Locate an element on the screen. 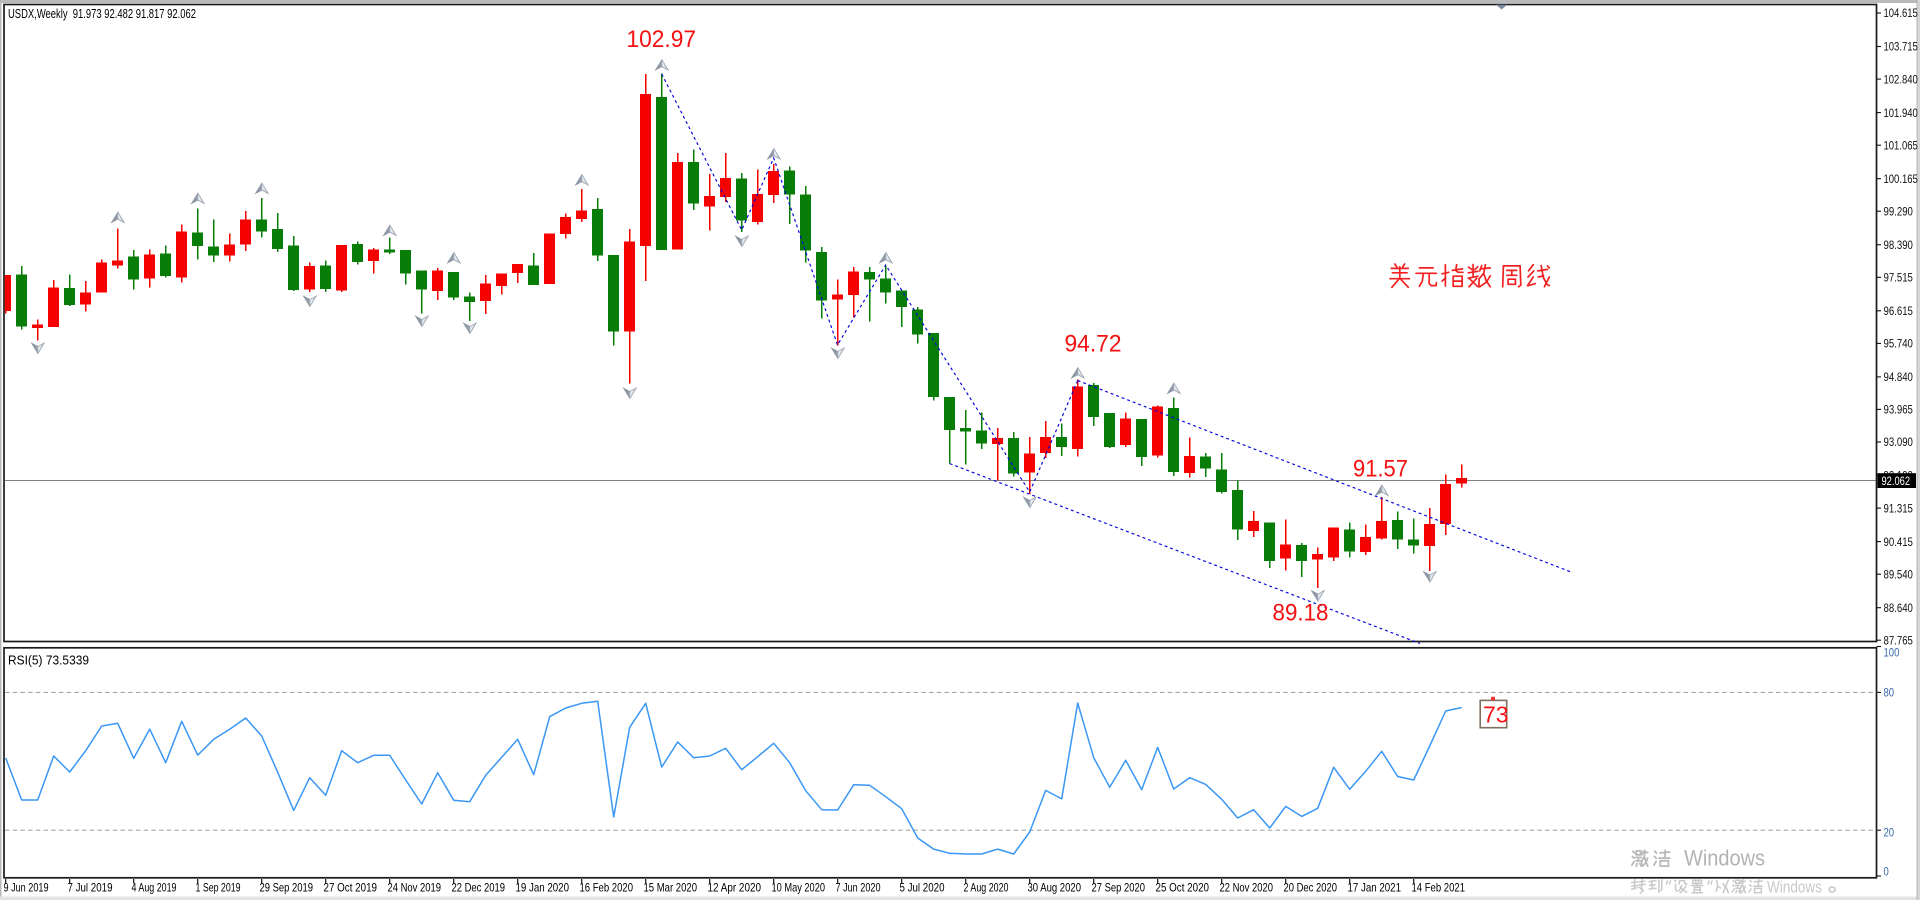 The height and width of the screenshot is (900, 1920). svg-text: 10 May 2020 is located at coordinates (799, 888).